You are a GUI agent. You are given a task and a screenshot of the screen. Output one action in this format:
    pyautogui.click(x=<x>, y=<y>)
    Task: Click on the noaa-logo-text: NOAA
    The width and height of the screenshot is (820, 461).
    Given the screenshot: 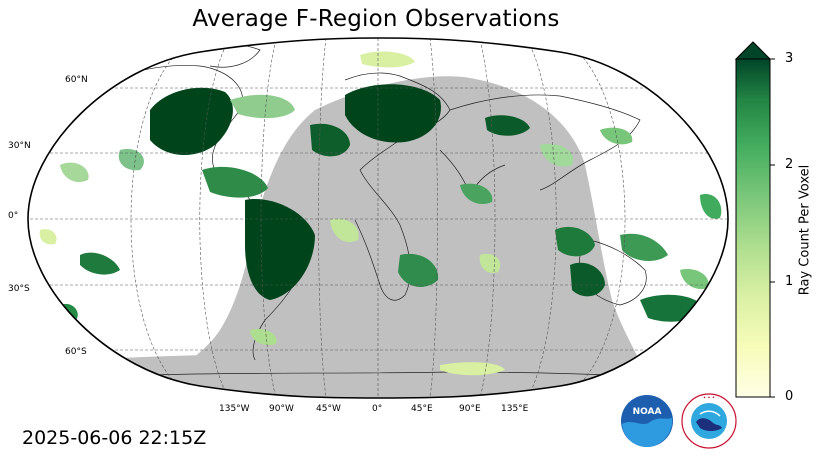 What is the action you would take?
    pyautogui.click(x=647, y=412)
    